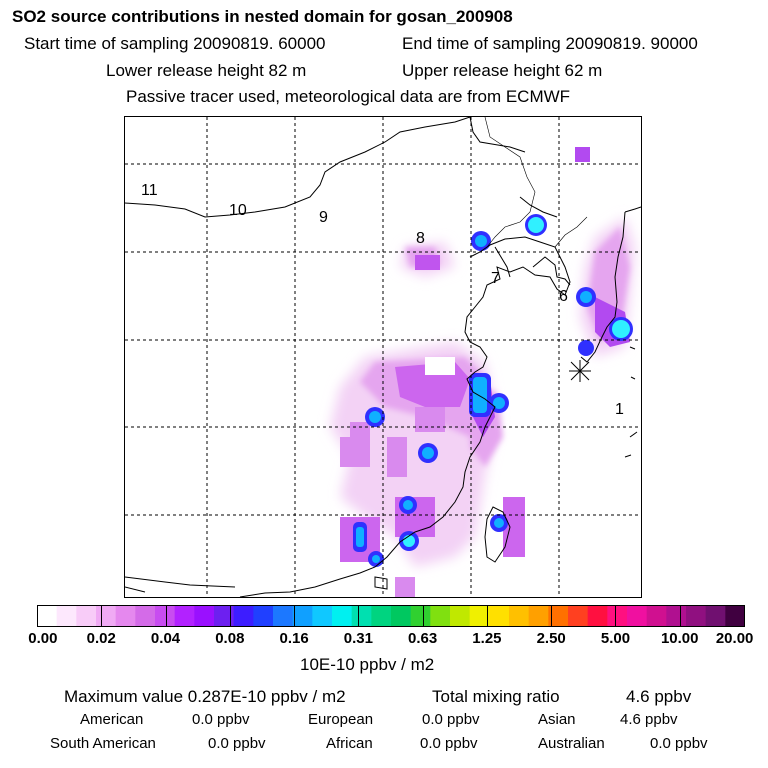  I want to click on source-european-label: European, so click(341, 719).